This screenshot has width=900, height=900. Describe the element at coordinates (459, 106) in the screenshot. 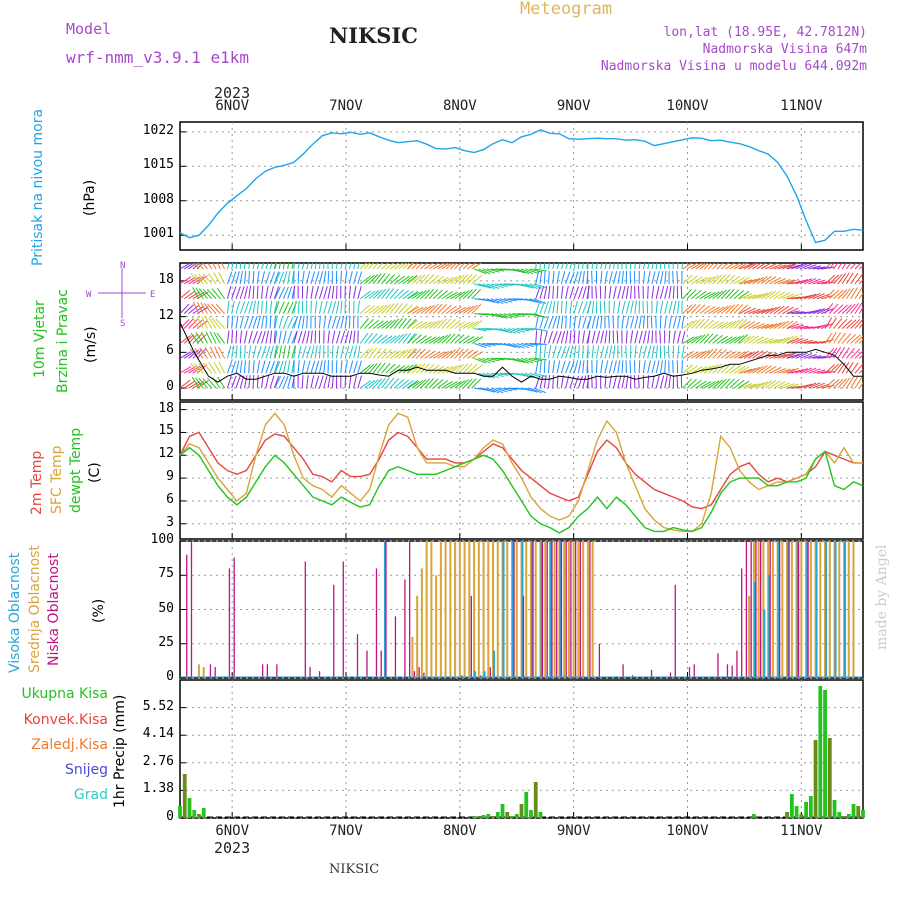

I see `date-top-2: 8NOV` at that location.